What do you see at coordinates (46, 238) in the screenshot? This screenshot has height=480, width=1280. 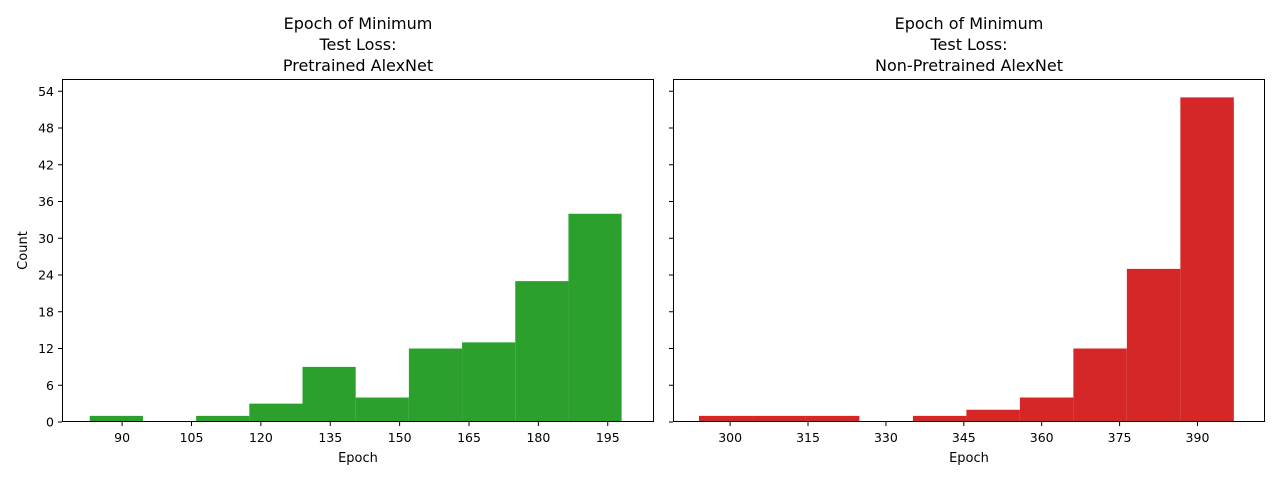 I see `y-tick-label: 30` at bounding box center [46, 238].